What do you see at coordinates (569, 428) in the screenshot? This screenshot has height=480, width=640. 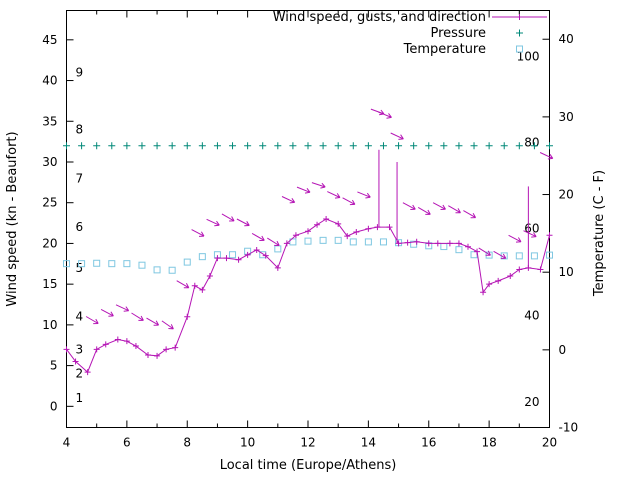 I see `right-tick-label: -10` at bounding box center [569, 428].